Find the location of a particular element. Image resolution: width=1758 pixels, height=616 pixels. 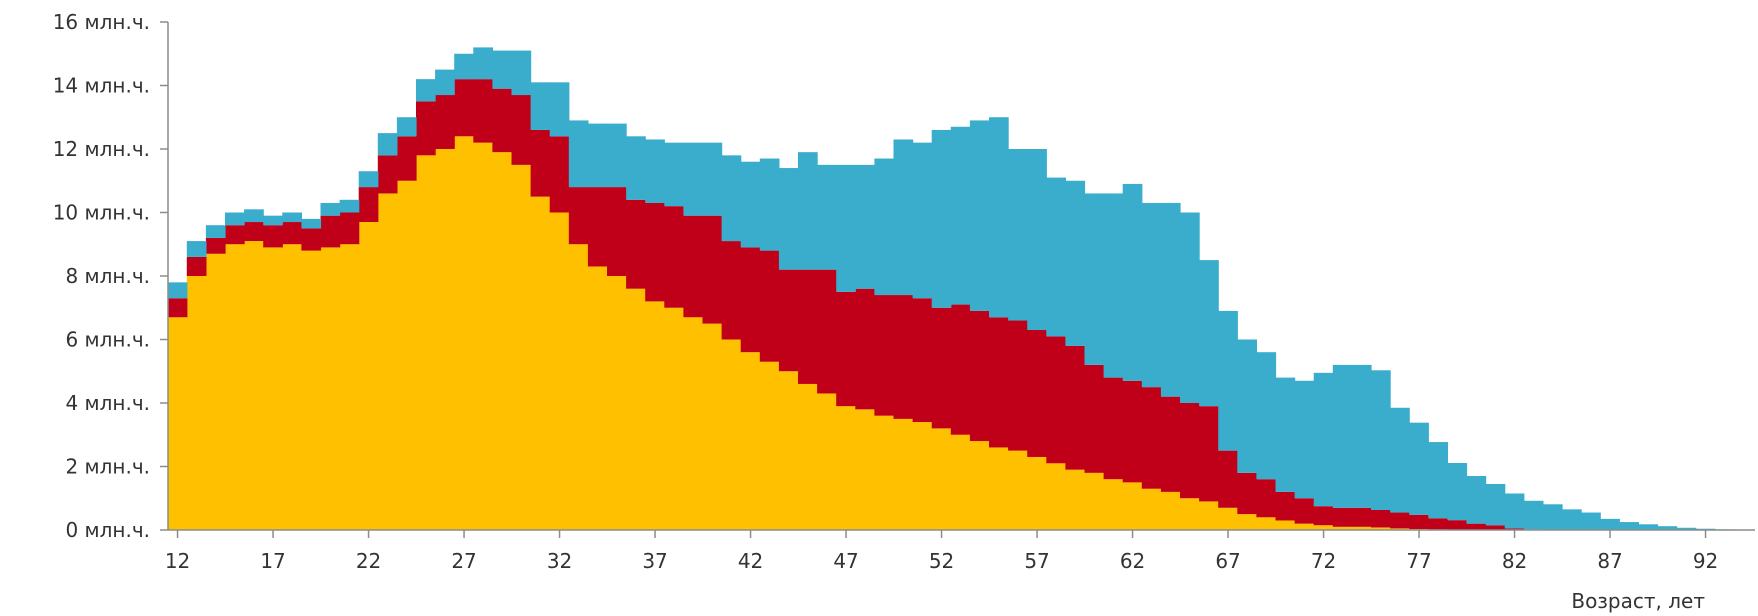

x-tick-label: 82 is located at coordinates (1514, 561).